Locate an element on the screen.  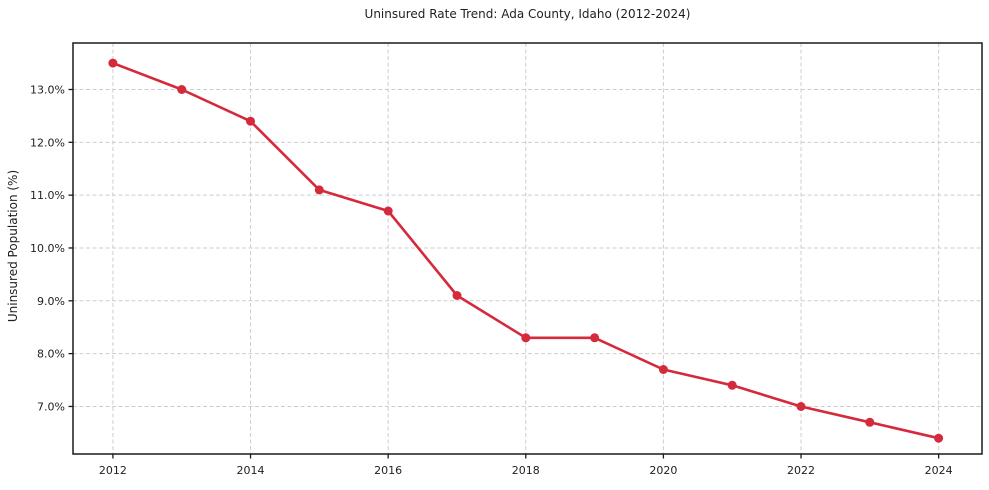
y-tick-label: 8.0% is located at coordinates (51, 354).